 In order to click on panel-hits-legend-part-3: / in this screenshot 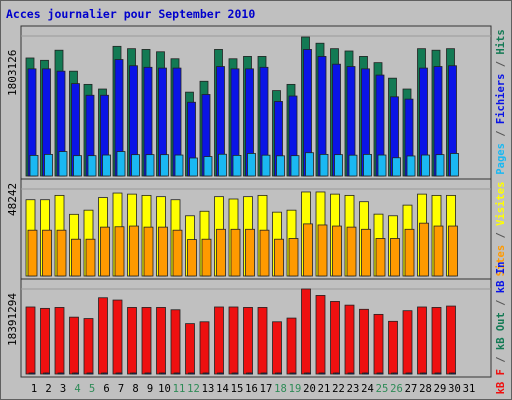, I will do `click(501, 64)`.